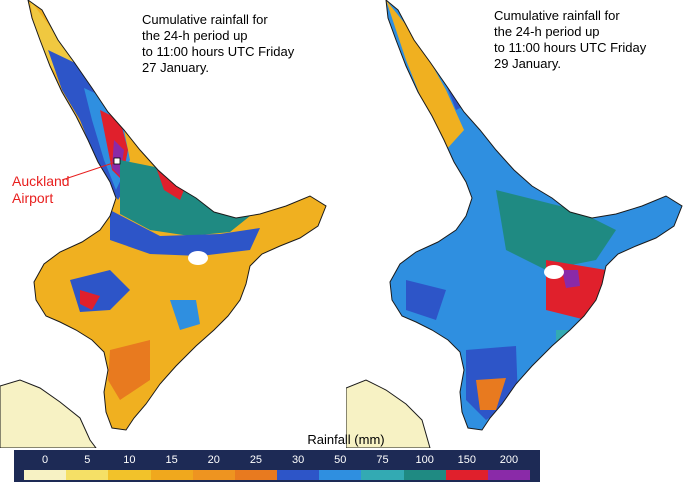 The image size is (692, 484). What do you see at coordinates (382, 460) in the screenshot?
I see `legend-label: 75` at bounding box center [382, 460].